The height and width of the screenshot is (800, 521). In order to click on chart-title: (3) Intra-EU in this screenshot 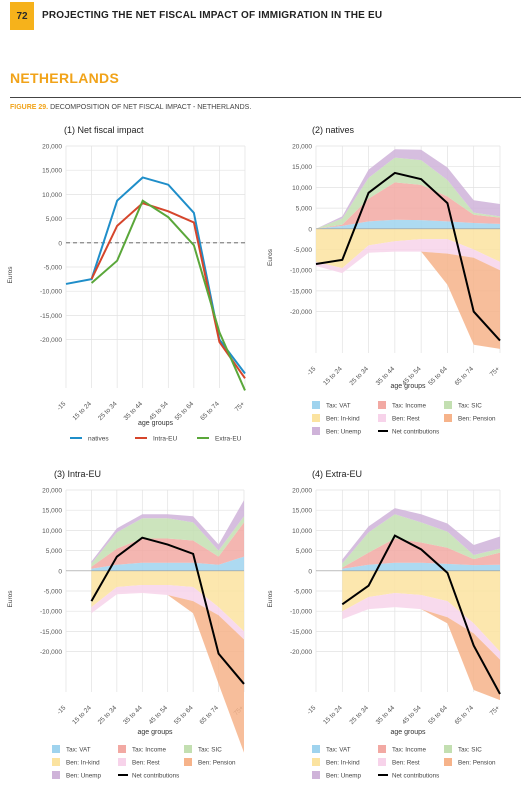, I will do `click(77, 474)`.